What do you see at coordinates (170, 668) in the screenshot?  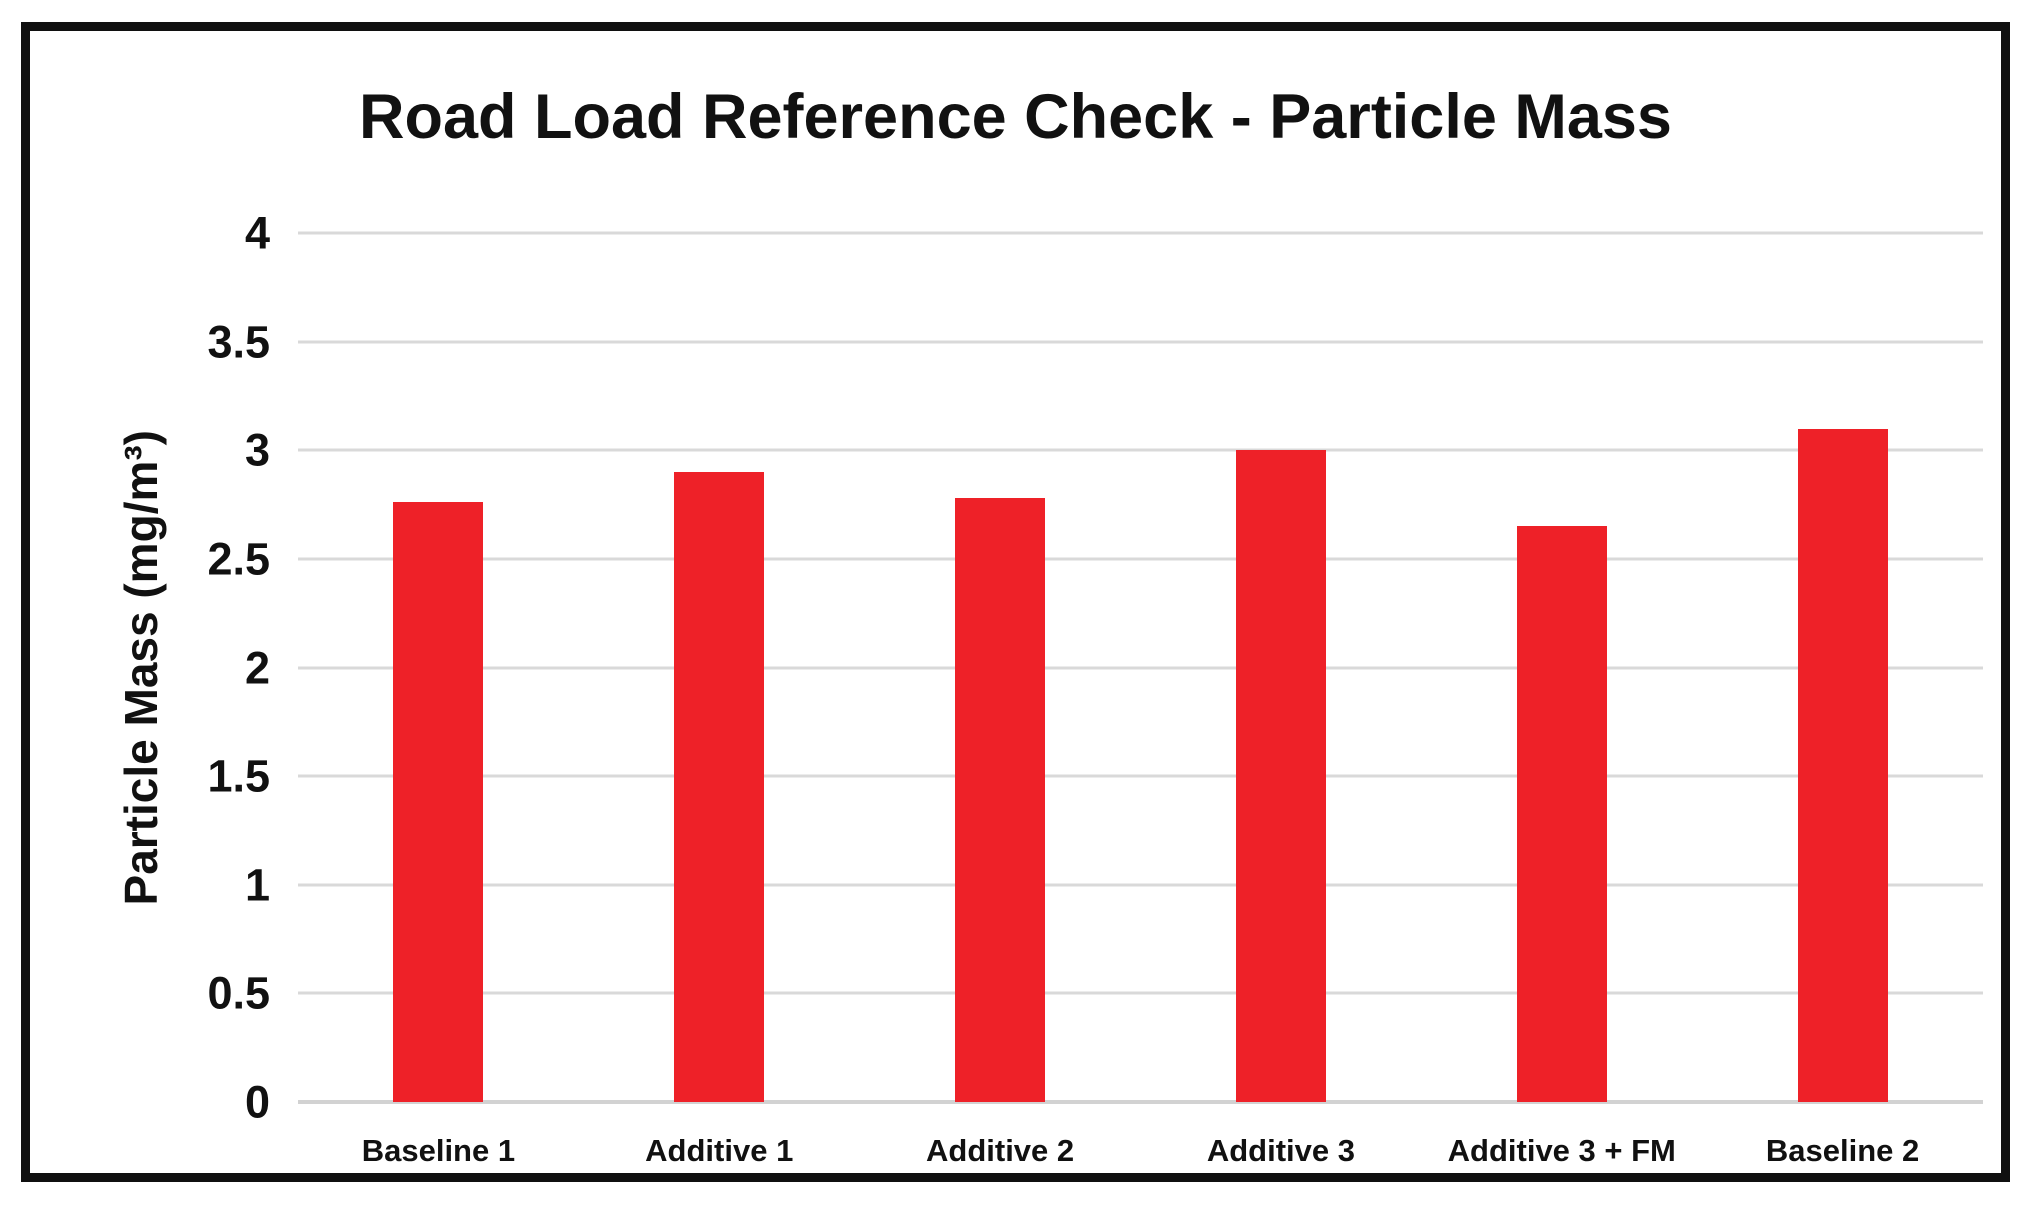 I see `y-axis-tick-labels: 4 3.5 3 2.5 2 1.5 1 0.5 0` at bounding box center [170, 668].